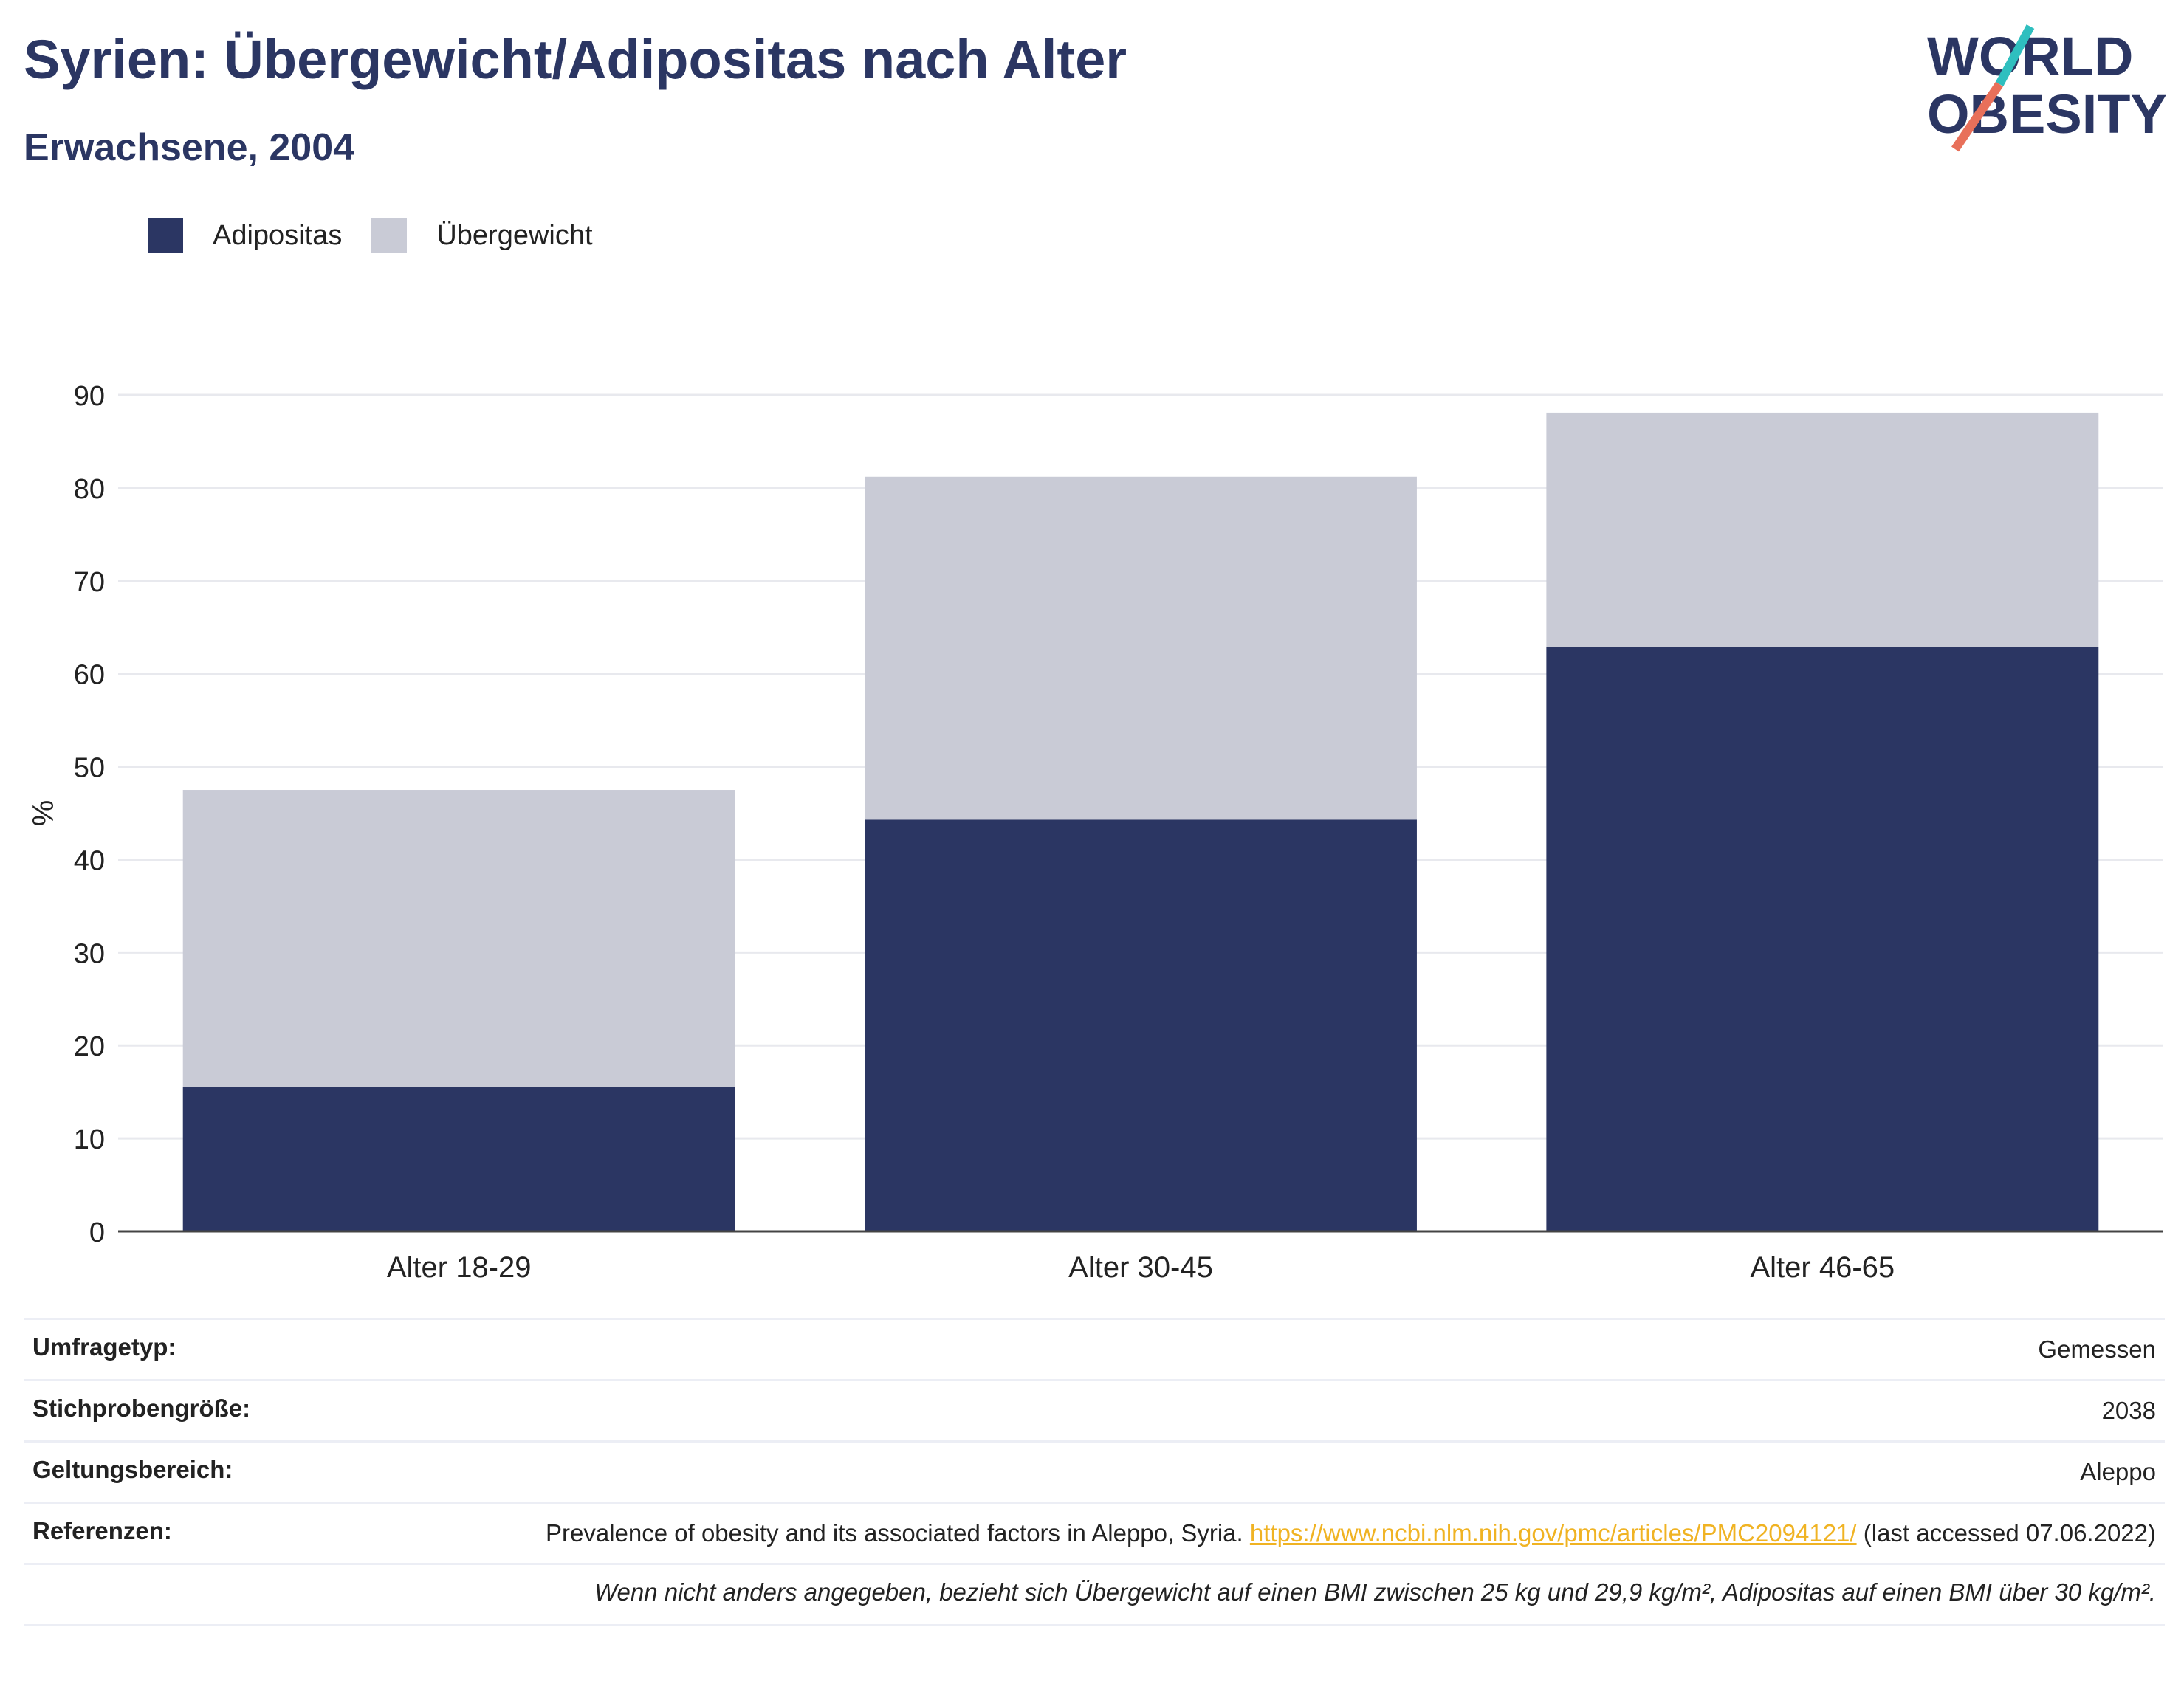 Image resolution: width=2184 pixels, height=1695 pixels. I want to click on logo-slash-coral, so click(1977, 116).